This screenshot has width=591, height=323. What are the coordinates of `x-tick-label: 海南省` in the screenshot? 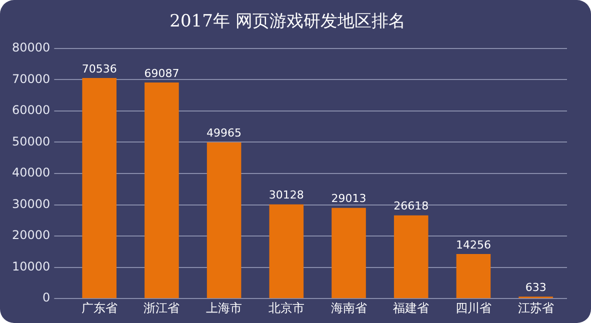 It's located at (348, 307).